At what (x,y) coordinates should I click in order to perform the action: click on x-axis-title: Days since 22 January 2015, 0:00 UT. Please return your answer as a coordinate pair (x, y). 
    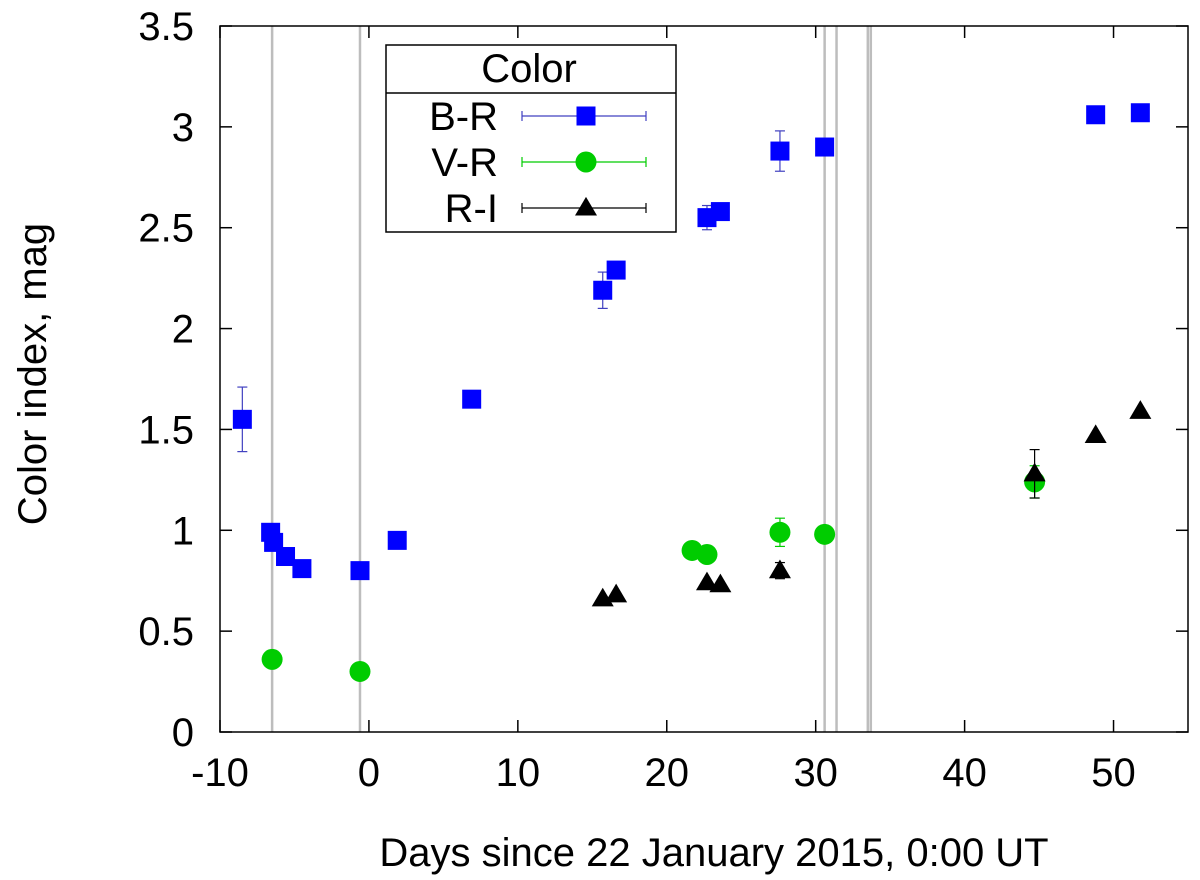
    Looking at the image, I should click on (713, 853).